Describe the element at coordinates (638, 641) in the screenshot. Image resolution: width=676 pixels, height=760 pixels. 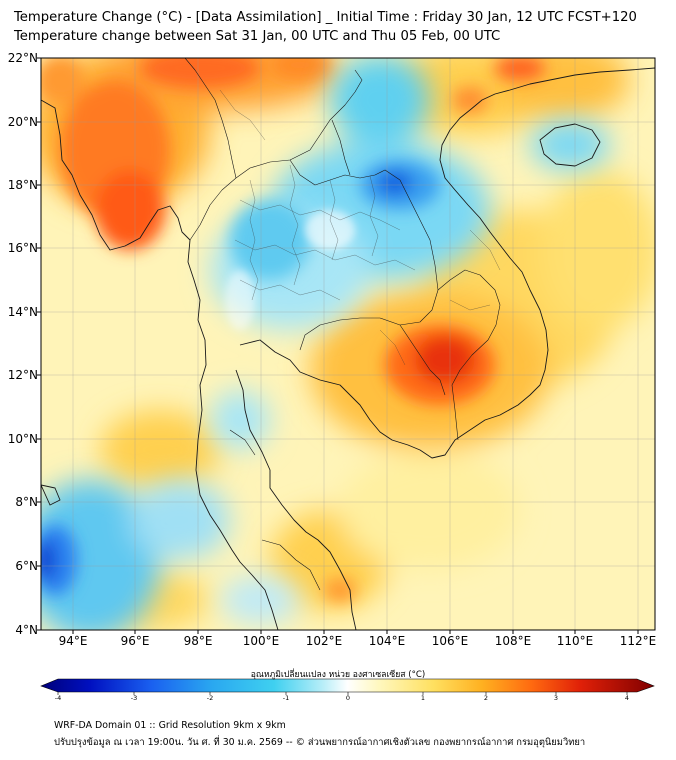
I see `lon-label-112: 112°E` at that location.